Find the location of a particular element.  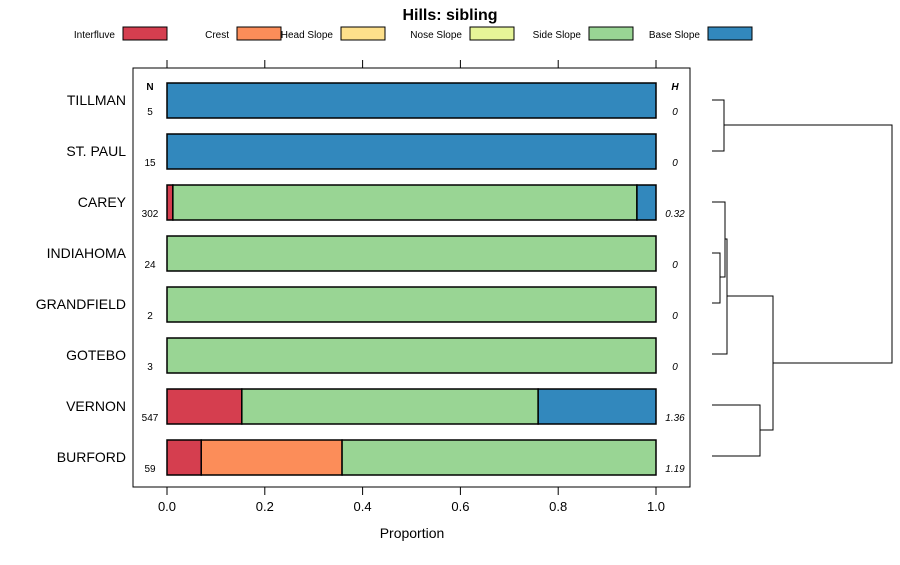

n-value: 24 is located at coordinates (150, 265).